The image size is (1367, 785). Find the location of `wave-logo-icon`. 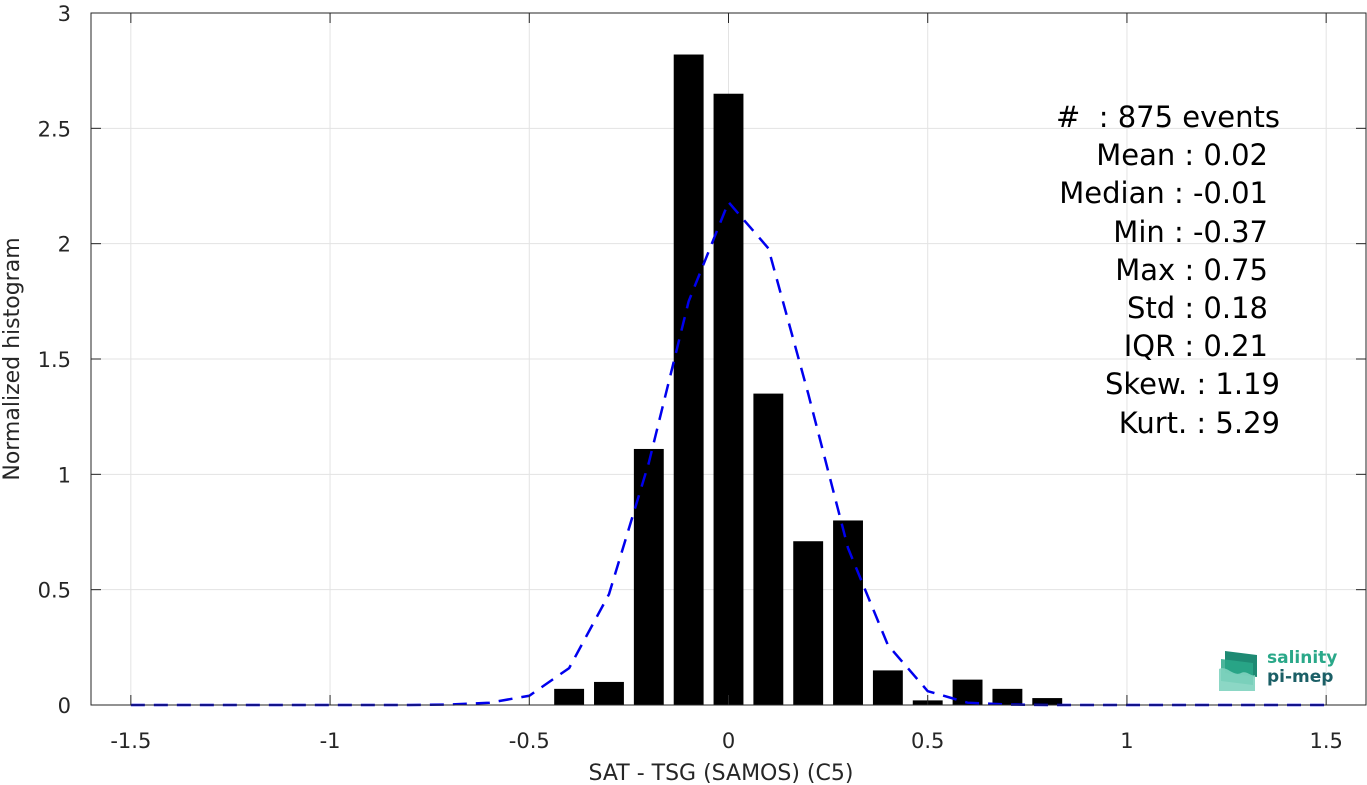

wave-logo-icon is located at coordinates (1238, 671).